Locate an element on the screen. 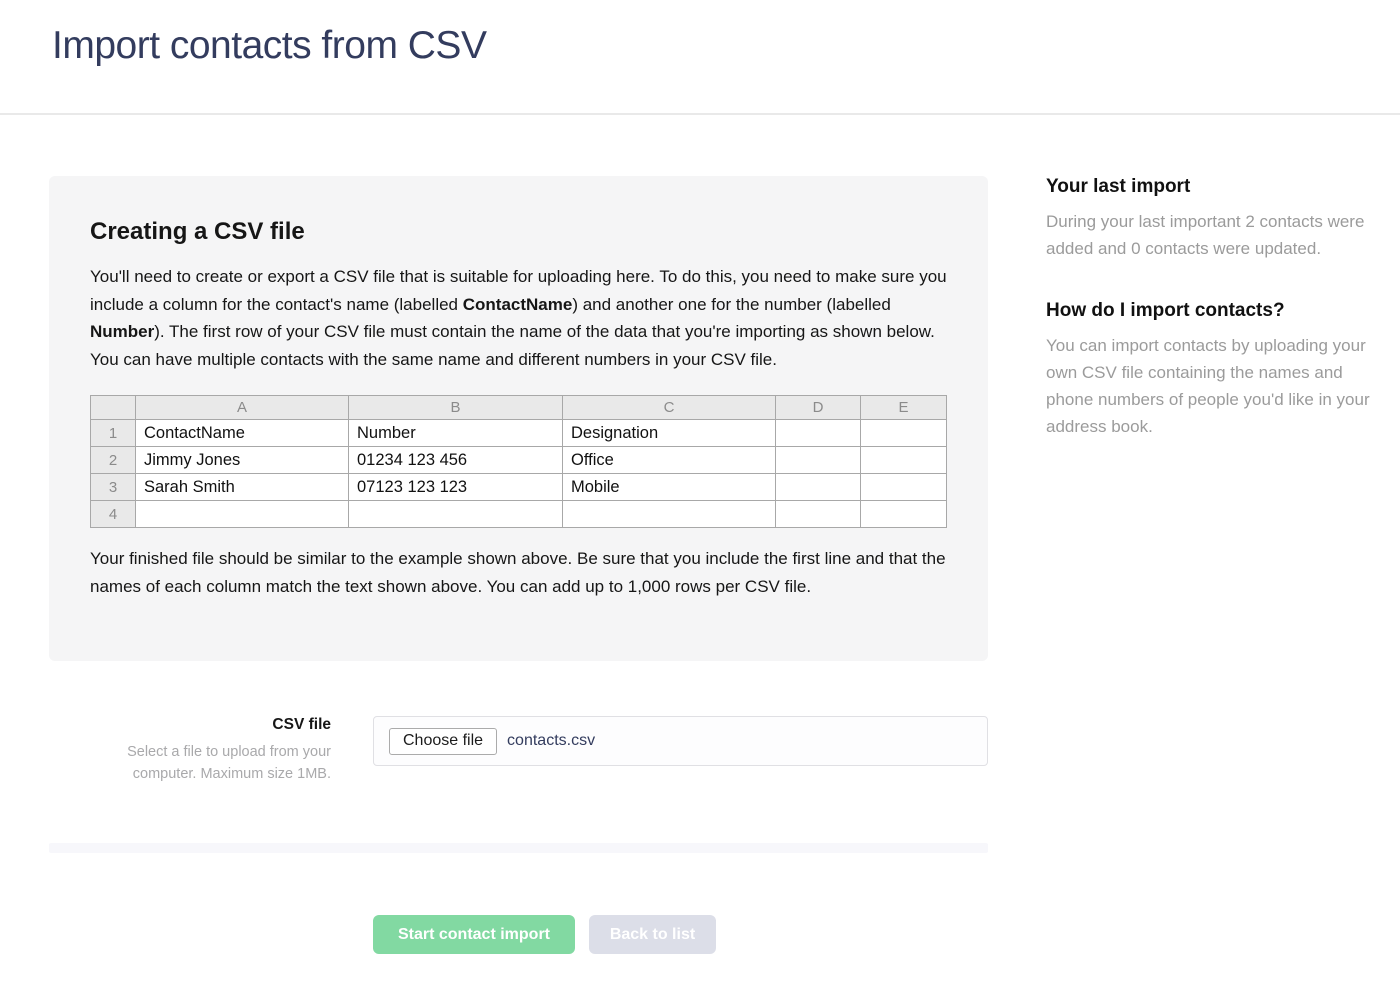 This screenshot has width=1400, height=989. csv-file-input: Choose file contacts.csv is located at coordinates (680, 741).